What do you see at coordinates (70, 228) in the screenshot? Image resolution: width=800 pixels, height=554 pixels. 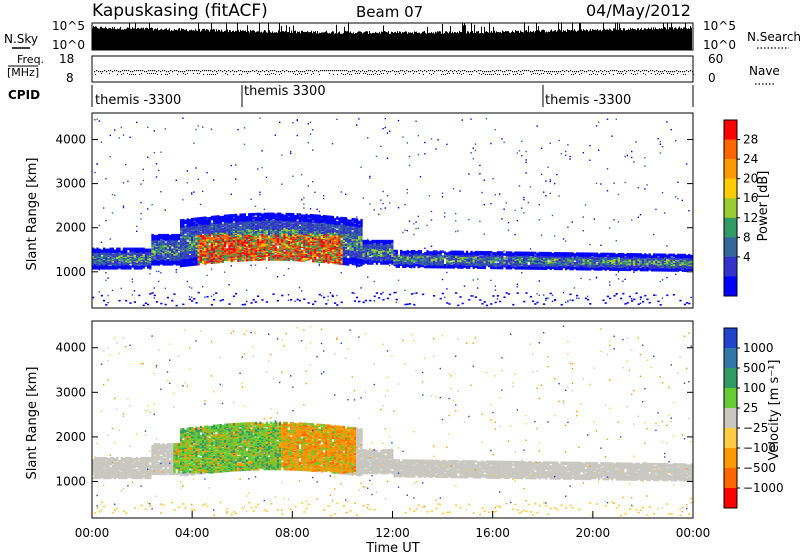 I see `power-ytick-label-2000: 2000` at bounding box center [70, 228].